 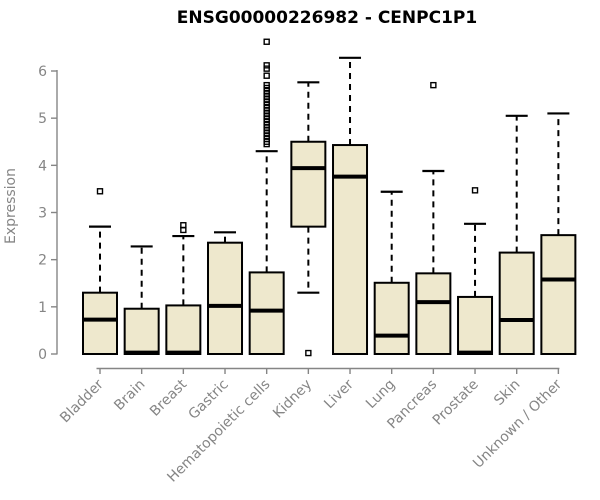 What do you see at coordinates (339, 394) in the screenshot?
I see `x-tick-label-liver: Liver` at bounding box center [339, 394].